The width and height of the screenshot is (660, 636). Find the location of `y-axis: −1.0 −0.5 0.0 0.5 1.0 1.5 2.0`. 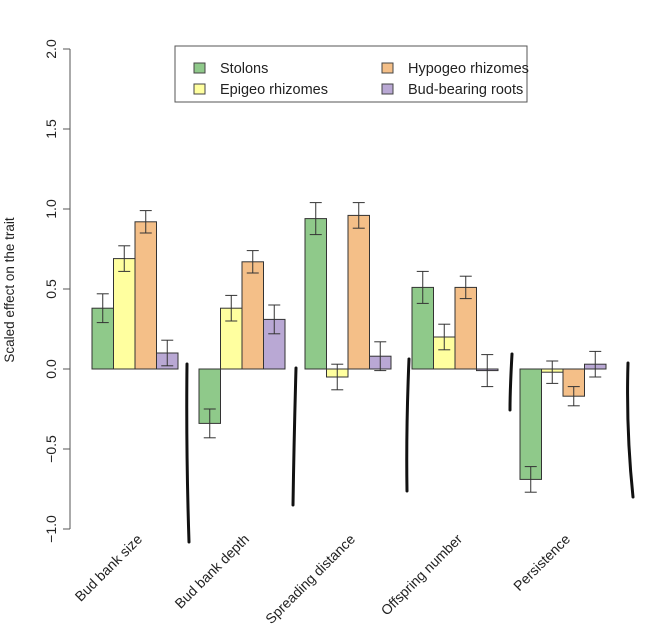

y-axis: −1.0 −0.5 0.0 0.5 1.0 1.5 2.0 is located at coordinates (57, 291).